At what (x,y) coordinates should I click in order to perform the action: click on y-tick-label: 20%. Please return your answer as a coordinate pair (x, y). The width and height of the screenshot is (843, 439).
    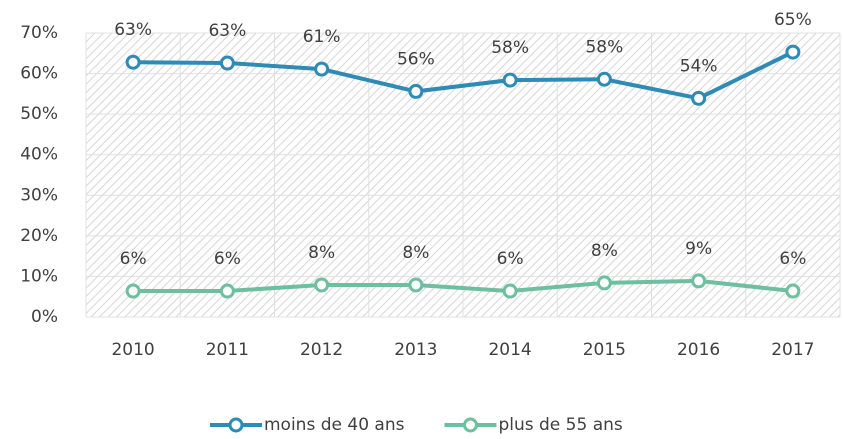
    Looking at the image, I should click on (39, 236).